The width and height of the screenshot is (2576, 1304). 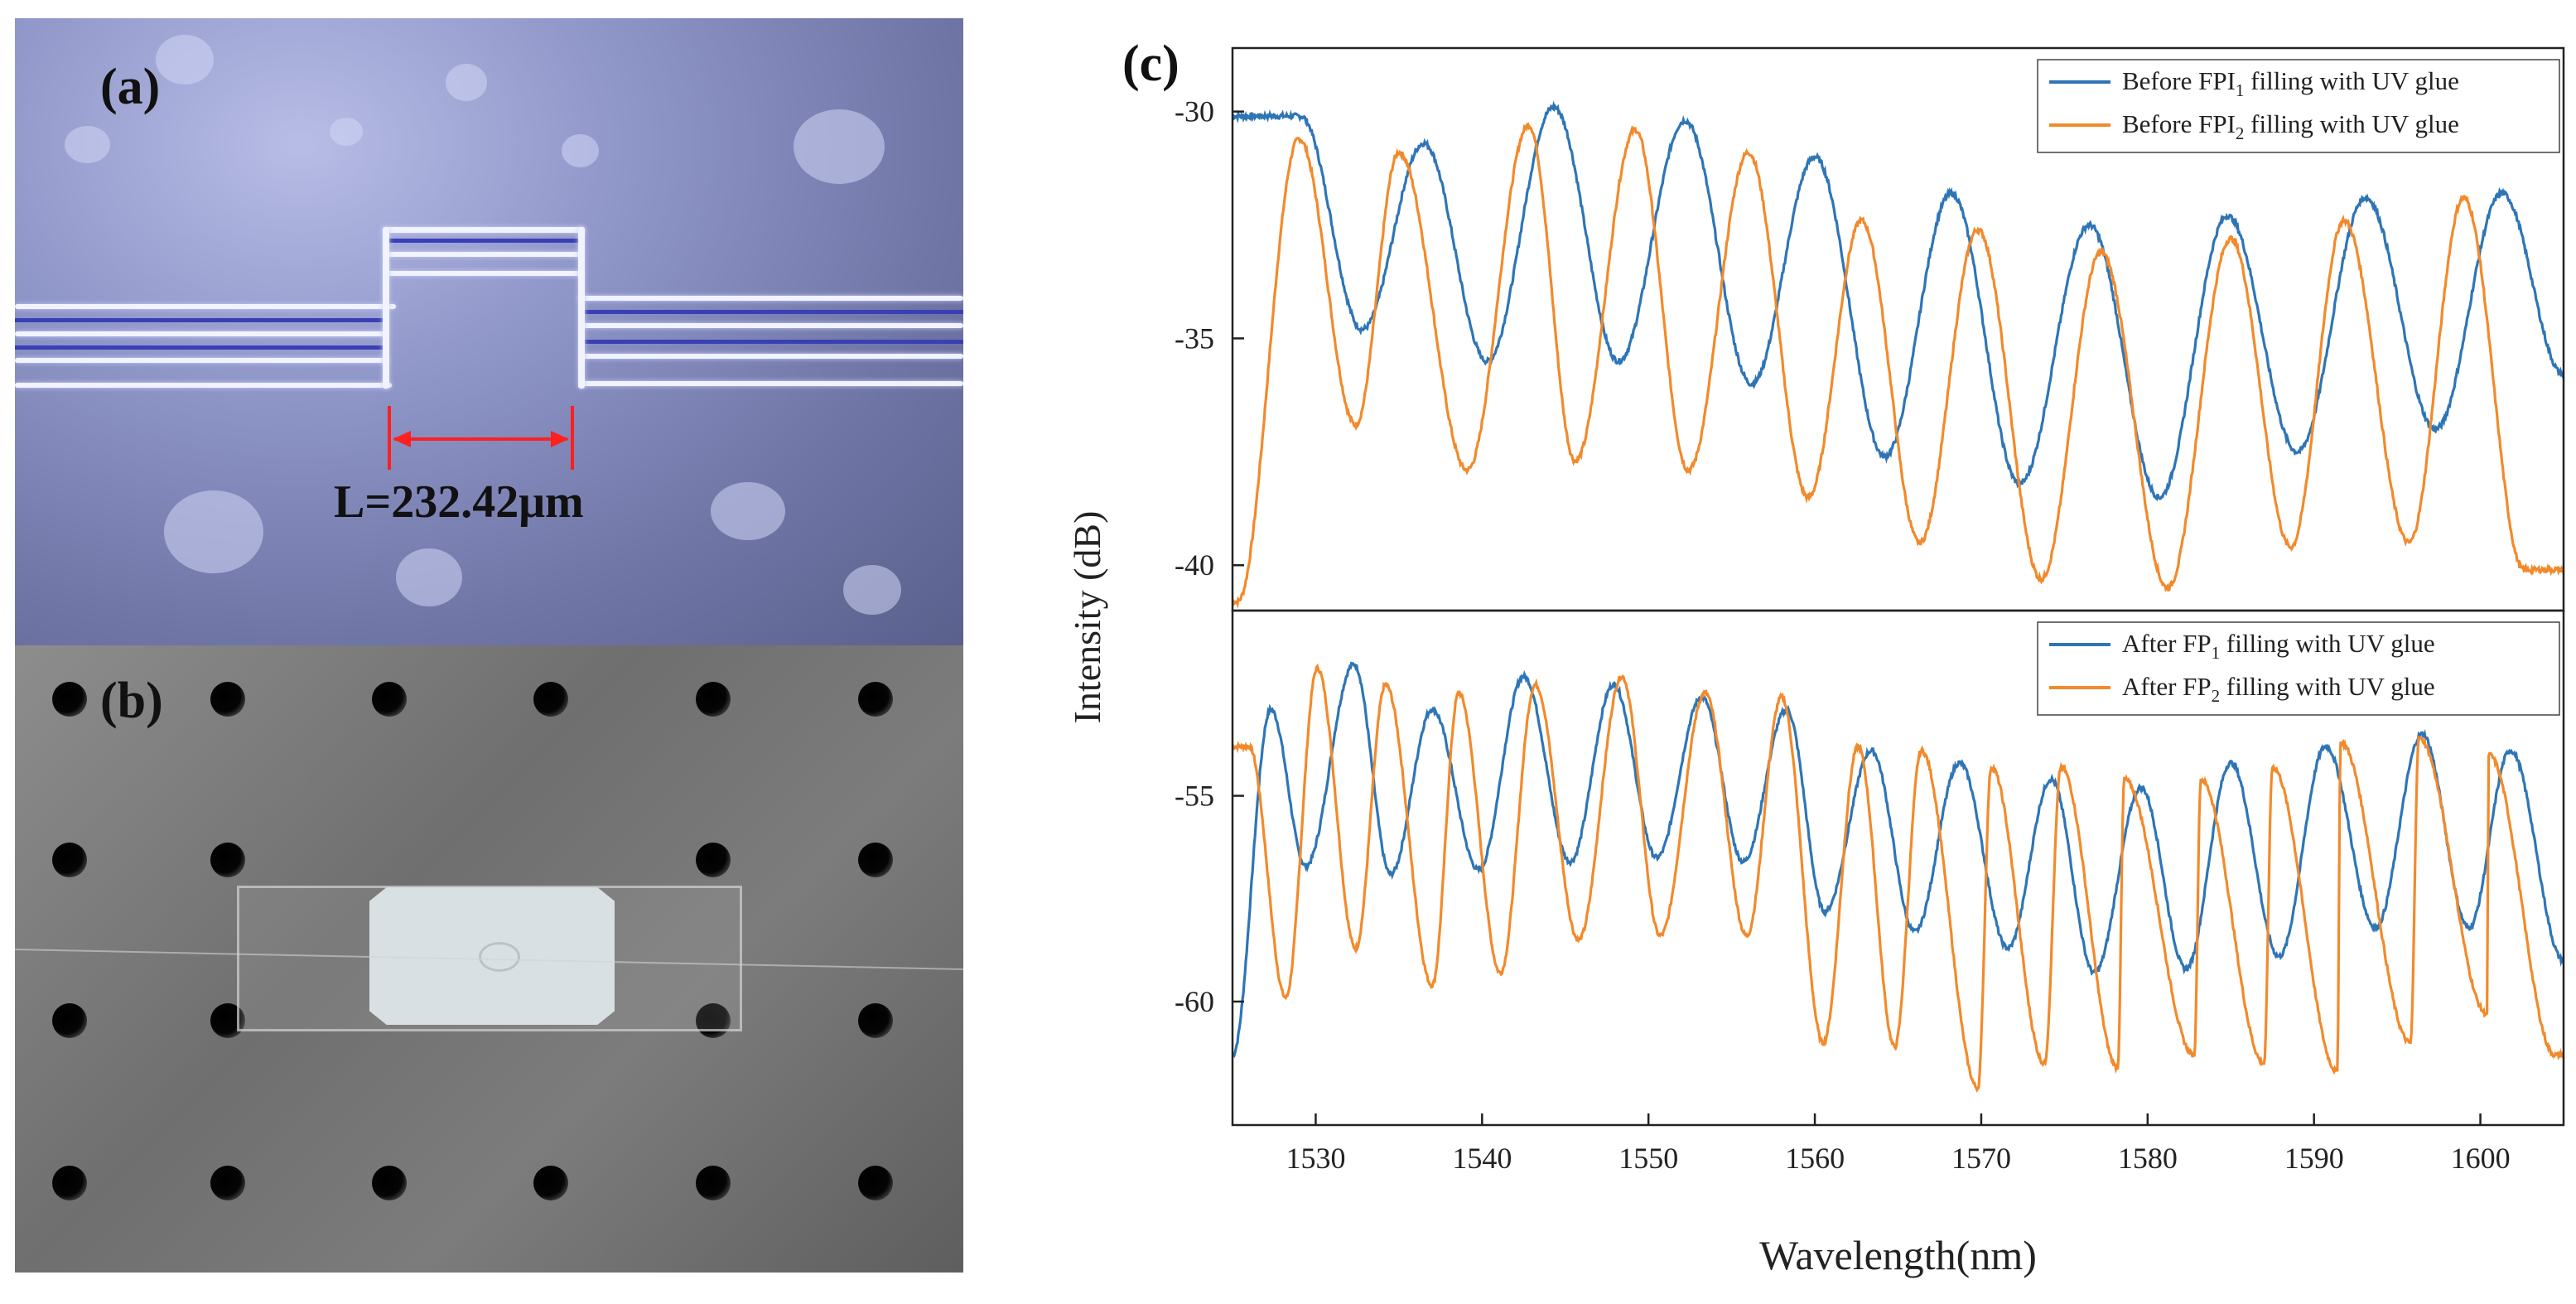 I want to click on y-tick-label: -40, so click(x=1194, y=565).